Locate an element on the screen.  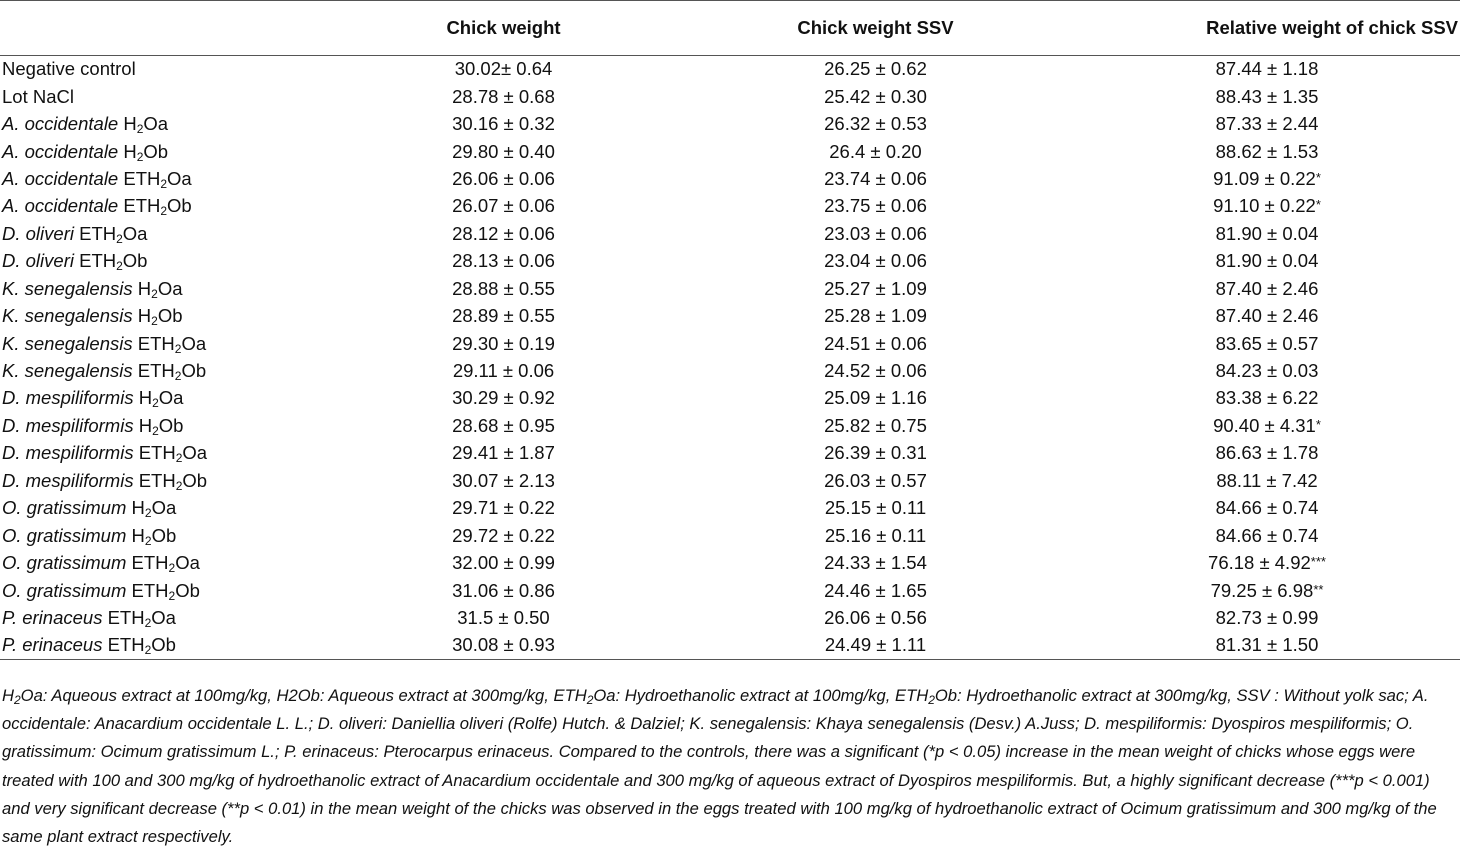
group-cell: D. mespiliformis H2Ob is located at coordinates (165, 425).